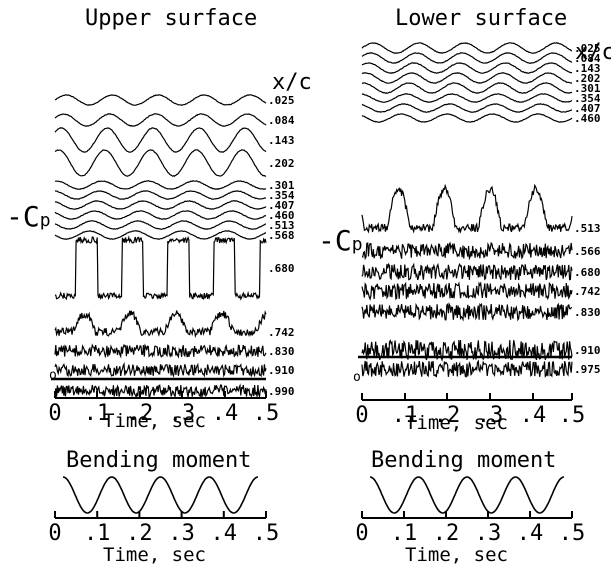  What do you see at coordinates (587, 68) in the screenshot?
I see `lower-station-label-2: .143` at bounding box center [587, 68].